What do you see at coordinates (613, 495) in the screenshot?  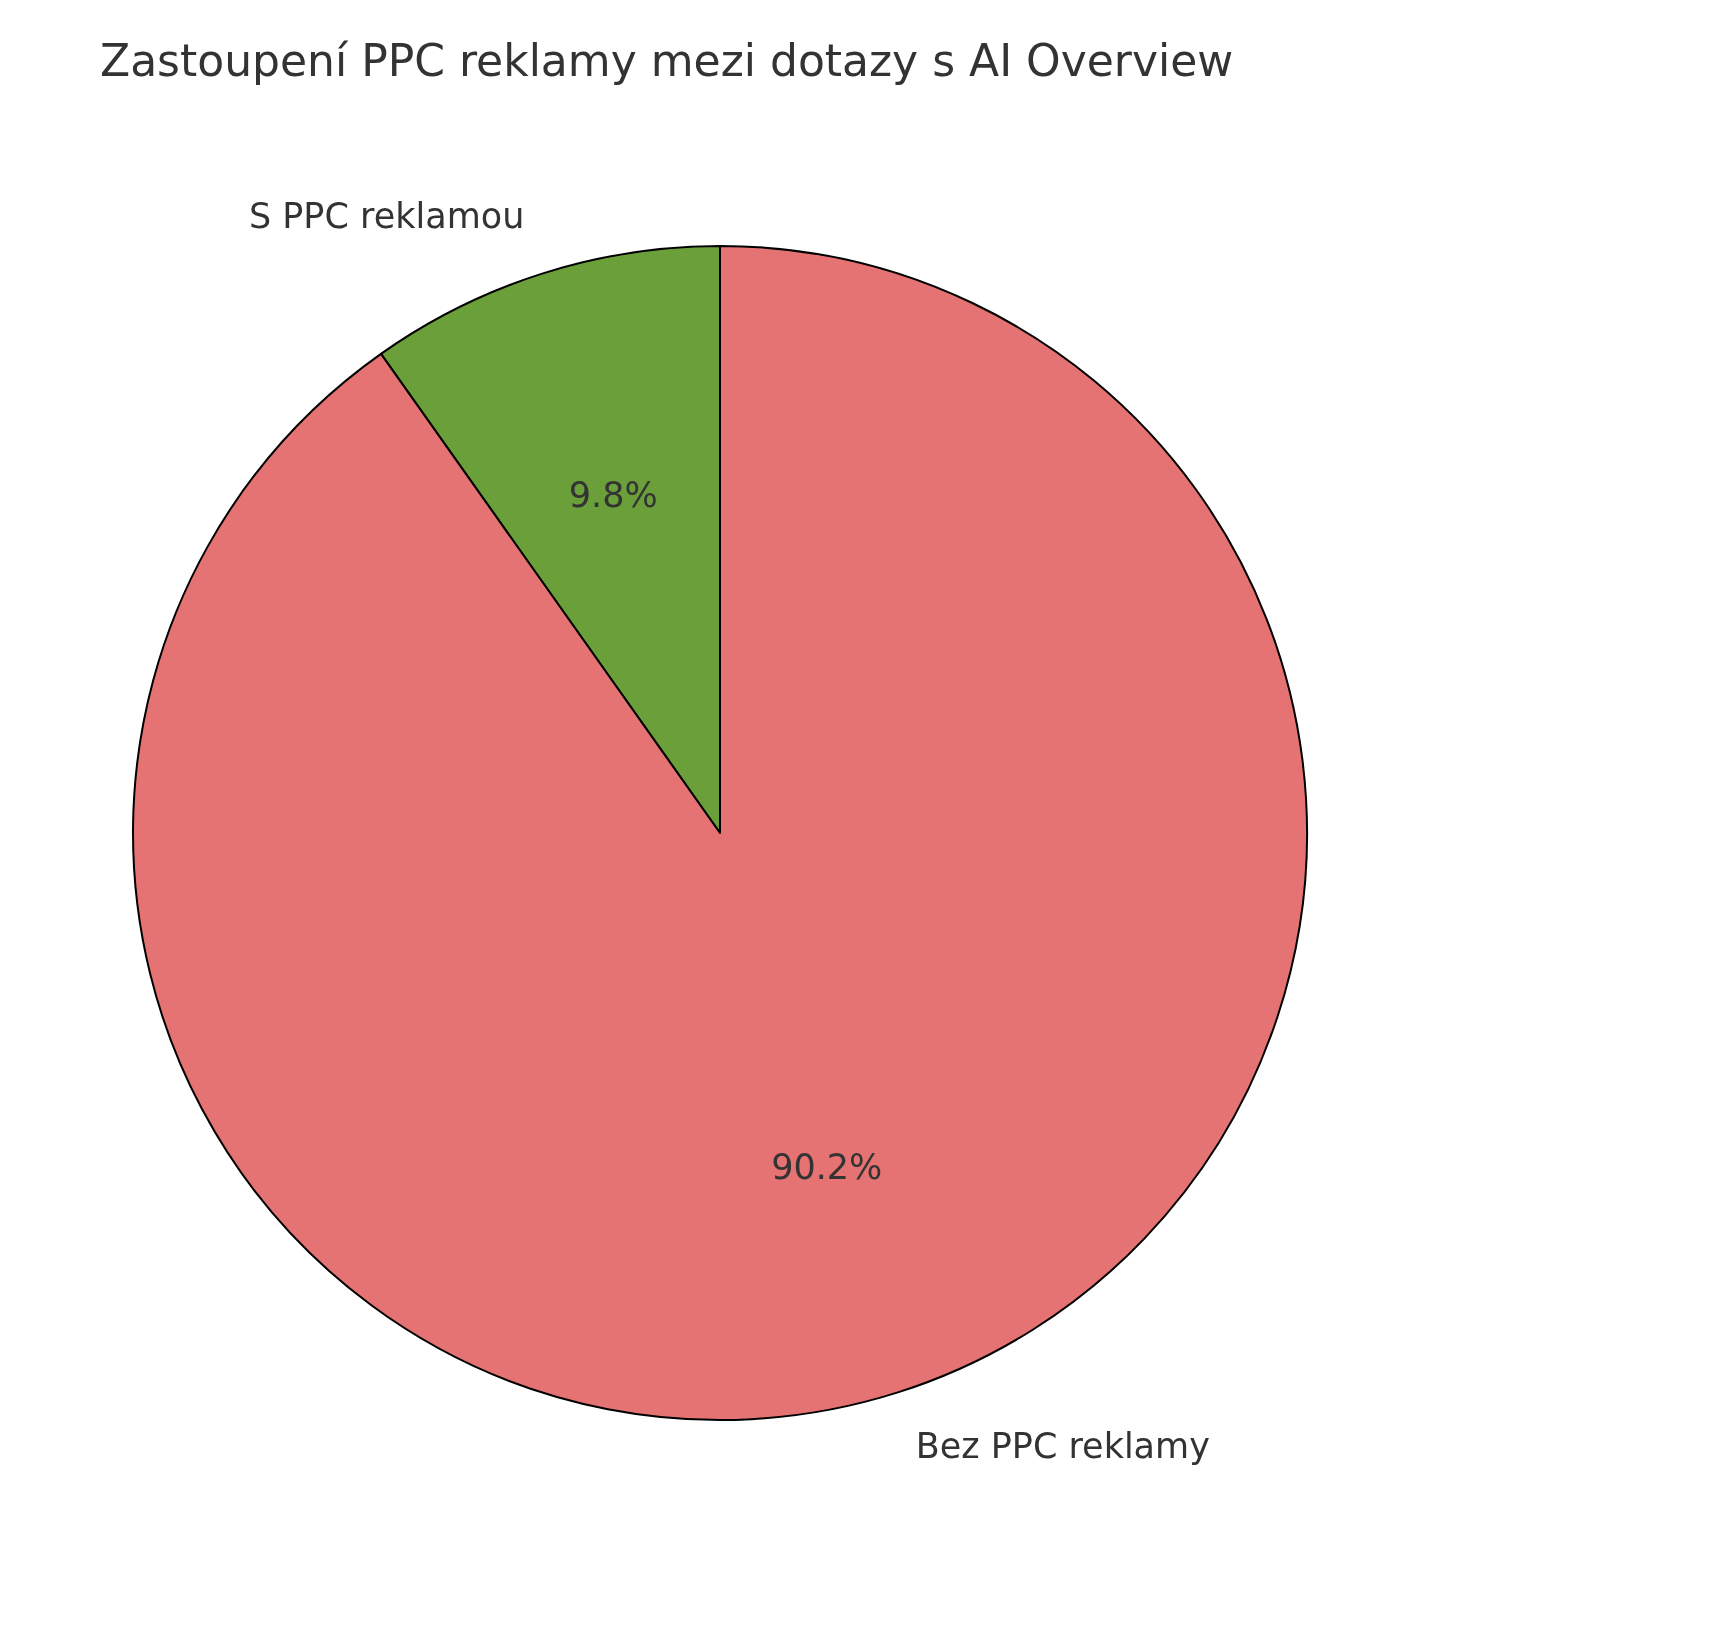 I see `data-label: 9.8%` at bounding box center [613, 495].